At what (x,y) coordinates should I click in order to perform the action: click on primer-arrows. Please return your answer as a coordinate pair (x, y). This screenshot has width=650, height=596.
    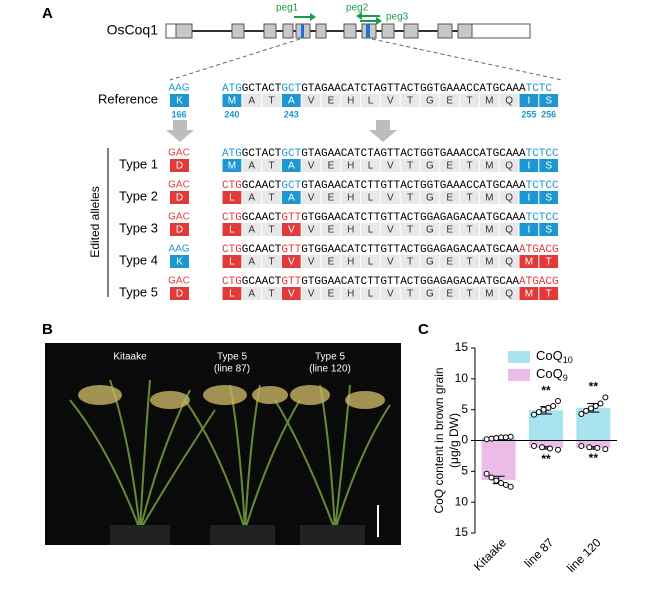
    Looking at the image, I should click on (338, 18).